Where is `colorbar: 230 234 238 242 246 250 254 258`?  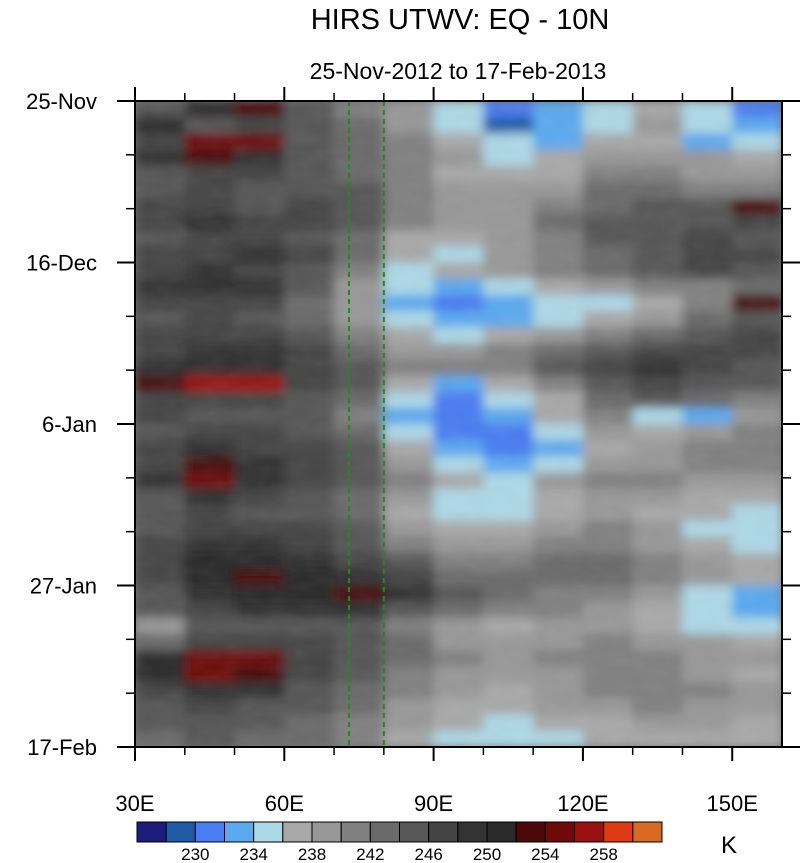
colorbar: 230 234 238 242 246 250 254 258 is located at coordinates (399, 842).